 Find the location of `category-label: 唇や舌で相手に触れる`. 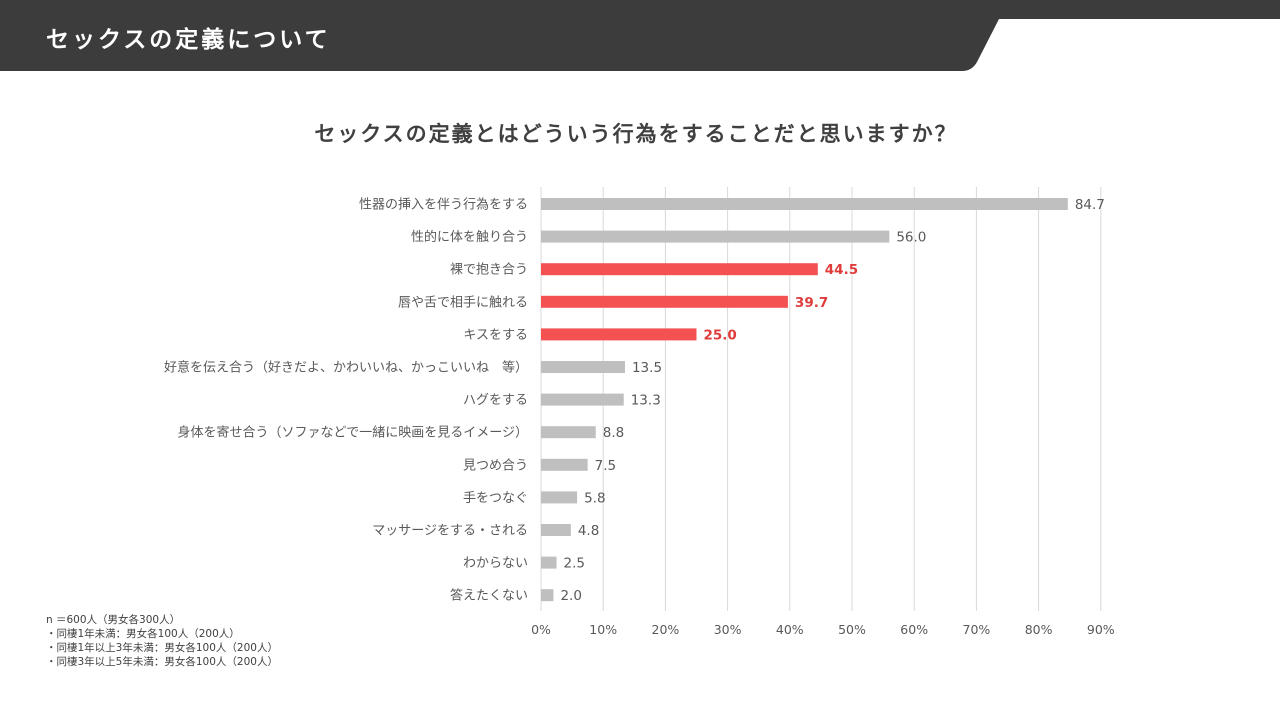

category-label: 唇や舌で相手に触れる is located at coordinates (463, 302).